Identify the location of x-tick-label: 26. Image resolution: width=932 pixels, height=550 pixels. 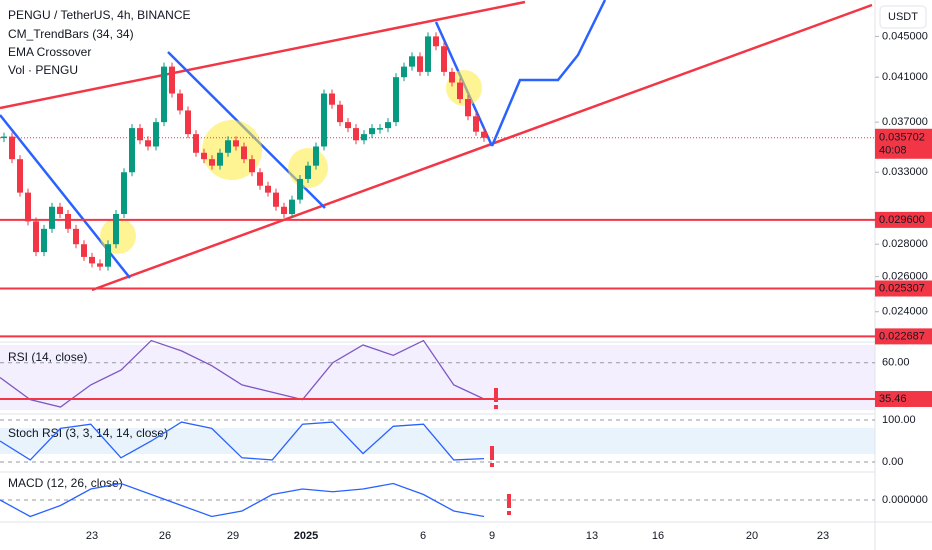
(165, 536).